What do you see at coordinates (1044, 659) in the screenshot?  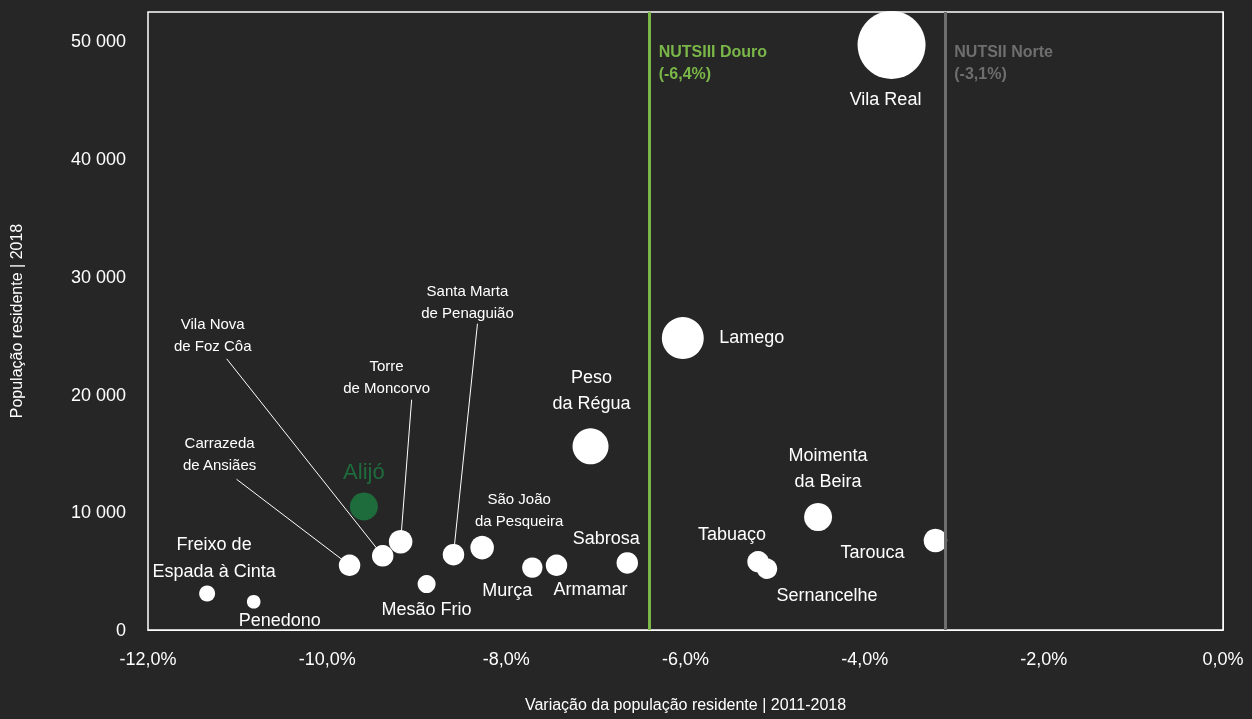 I see `x-tick-label: -2,0%` at bounding box center [1044, 659].